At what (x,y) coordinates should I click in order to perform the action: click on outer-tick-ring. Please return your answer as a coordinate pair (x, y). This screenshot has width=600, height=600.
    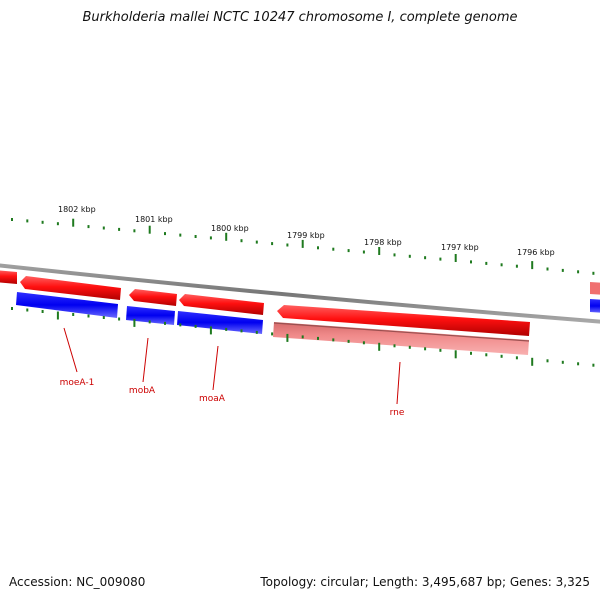
    Looking at the image, I should click on (303, 246).